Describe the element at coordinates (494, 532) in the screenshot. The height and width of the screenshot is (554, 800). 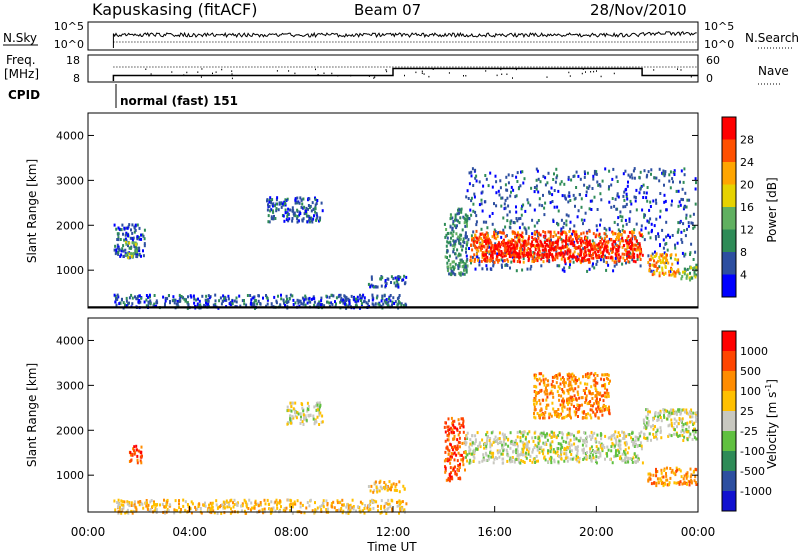
I see `x-tick-label: 16:00` at that location.